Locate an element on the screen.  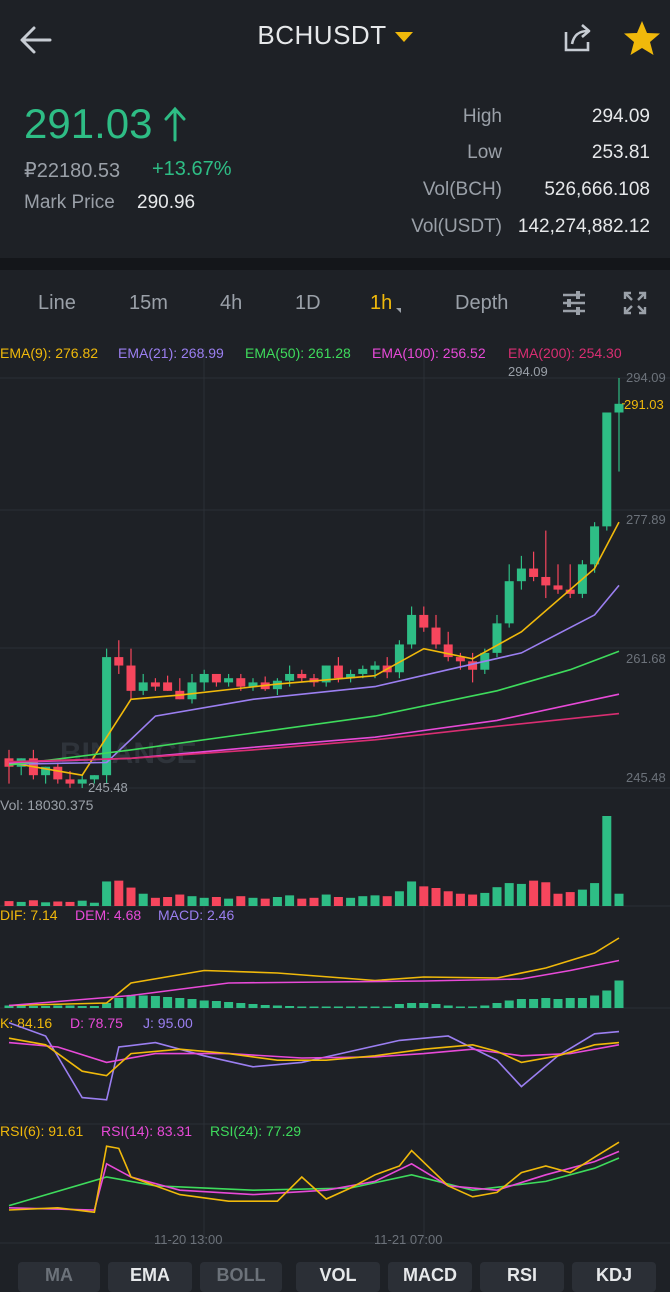
rsi-14-line is located at coordinates (314, 1180).